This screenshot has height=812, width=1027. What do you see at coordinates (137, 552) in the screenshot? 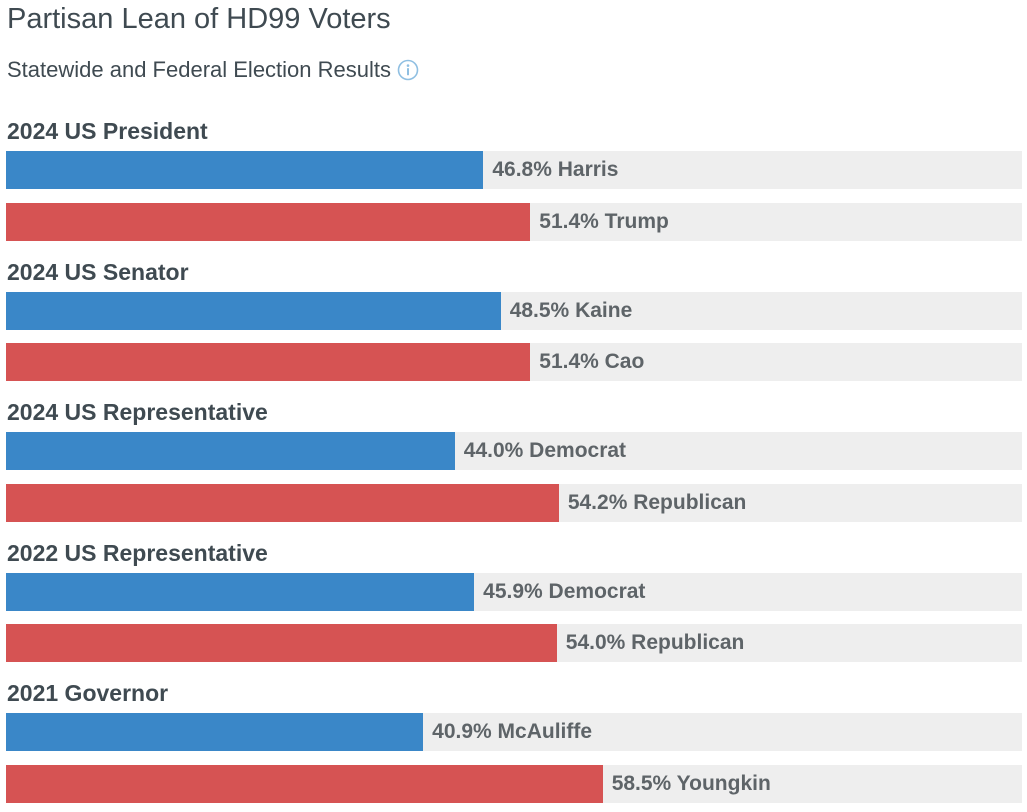
I see `race-title: 2022 US Representative` at bounding box center [137, 552].